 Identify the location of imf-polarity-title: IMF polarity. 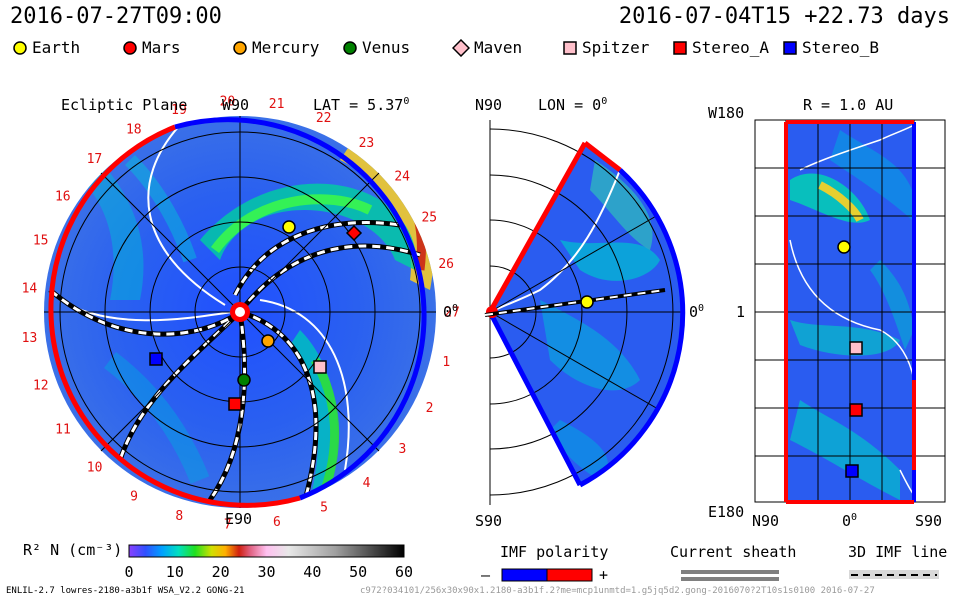
(554, 552).